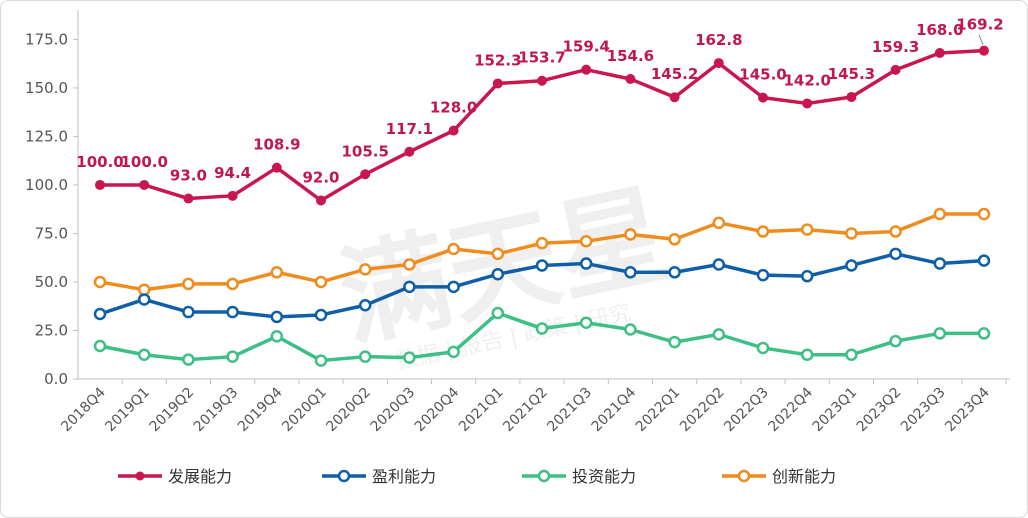 The height and width of the screenshot is (518, 1028). Describe the element at coordinates (232, 173) in the screenshot. I see `data-label: 94.4` at that location.